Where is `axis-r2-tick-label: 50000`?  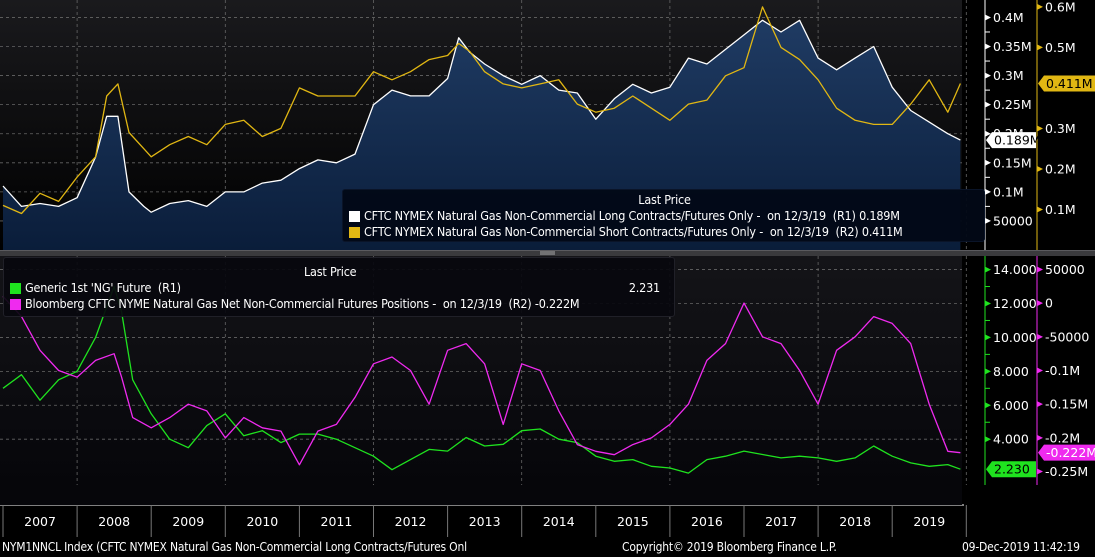
axis-r2-tick-label: 50000 is located at coordinates (1065, 269).